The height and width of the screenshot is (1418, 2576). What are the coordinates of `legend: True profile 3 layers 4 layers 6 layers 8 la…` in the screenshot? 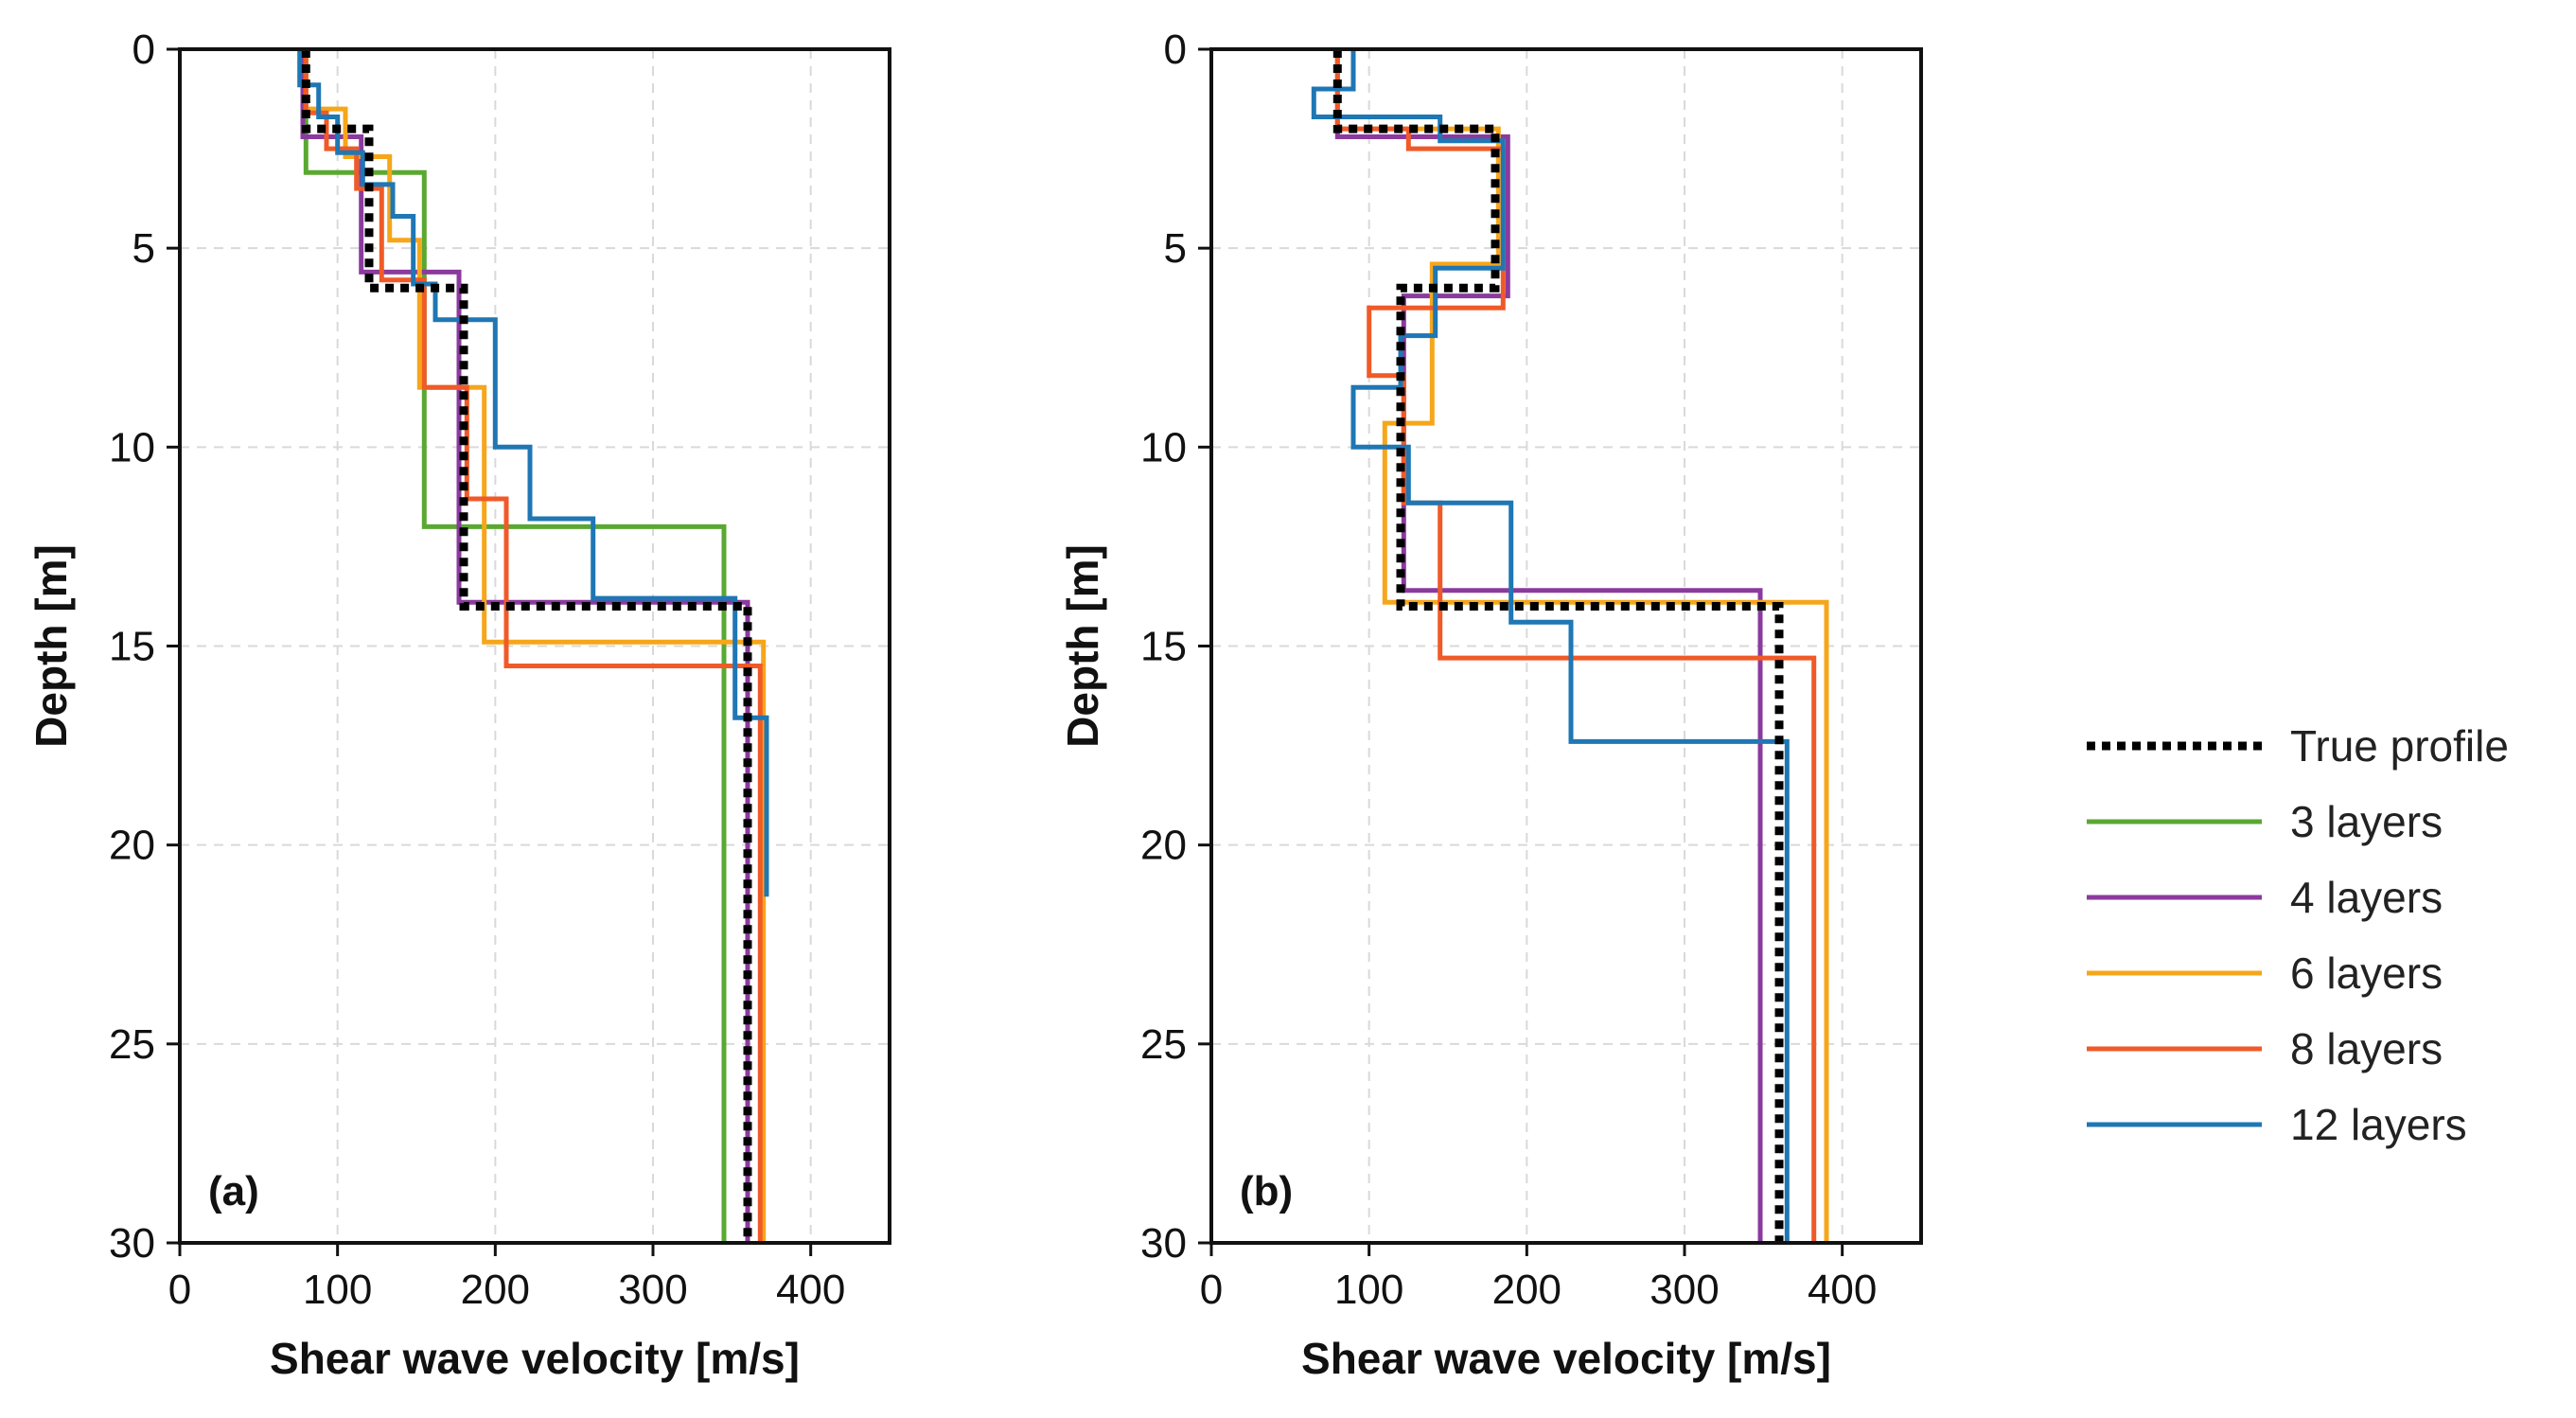 It's located at (2298, 935).